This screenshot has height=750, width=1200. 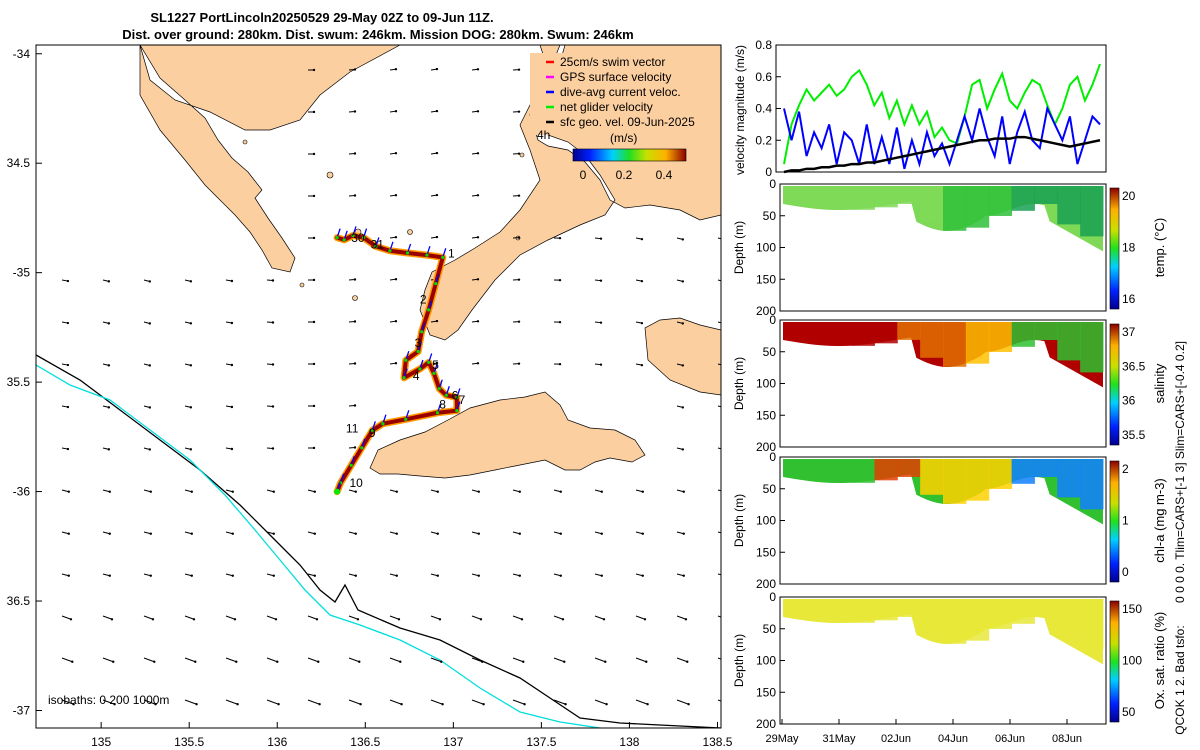 I want to click on time-tick-label: 04Jun, so click(x=953, y=739).